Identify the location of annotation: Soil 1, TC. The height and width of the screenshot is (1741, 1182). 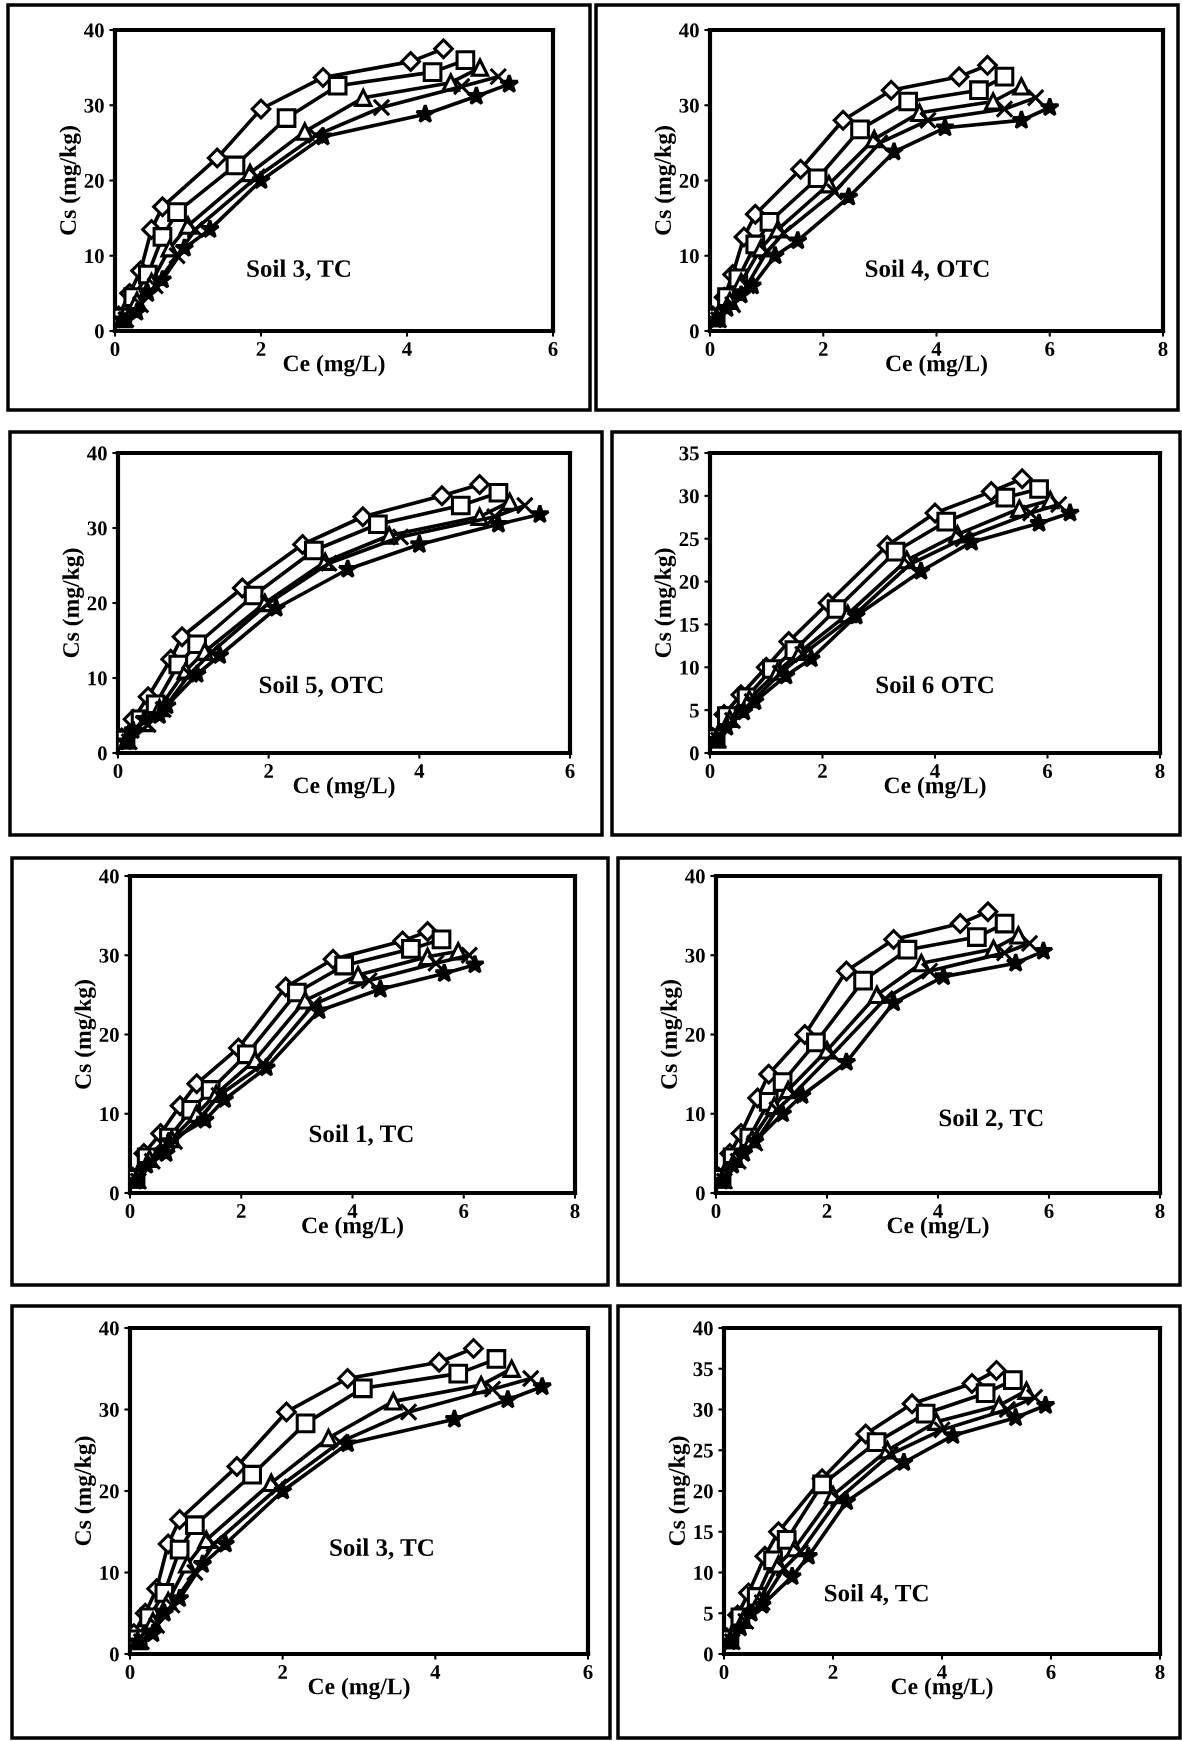
(361, 1135).